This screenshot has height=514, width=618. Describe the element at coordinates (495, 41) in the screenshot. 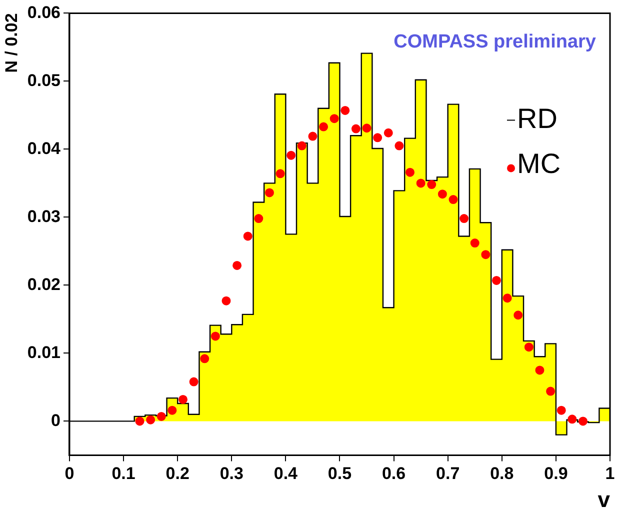

I see `annotation: COMPASS preliminary` at that location.